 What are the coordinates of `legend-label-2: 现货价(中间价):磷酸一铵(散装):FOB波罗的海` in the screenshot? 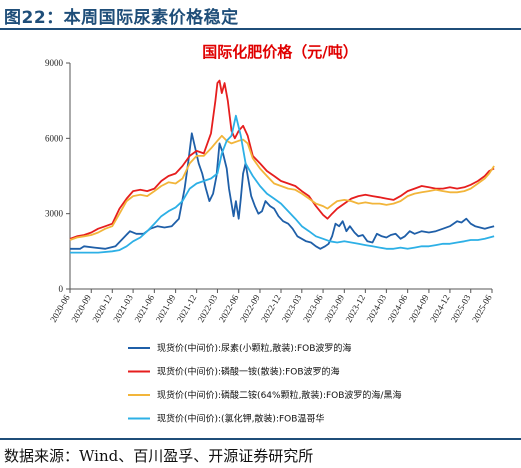 It's located at (248, 372).